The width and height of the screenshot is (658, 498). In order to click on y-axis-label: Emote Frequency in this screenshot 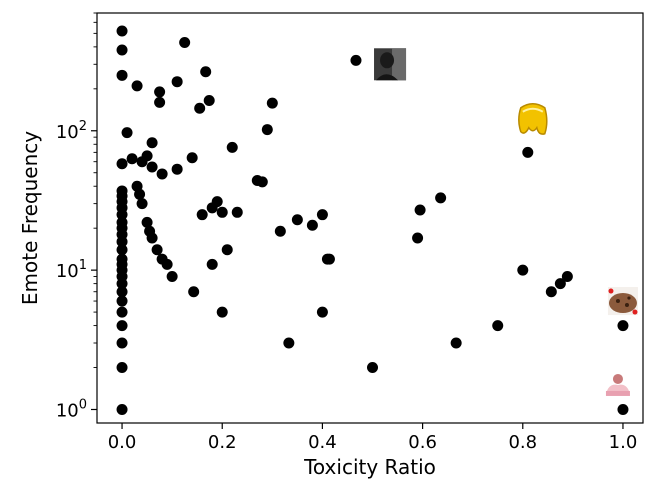, I will do `click(30, 218)`.